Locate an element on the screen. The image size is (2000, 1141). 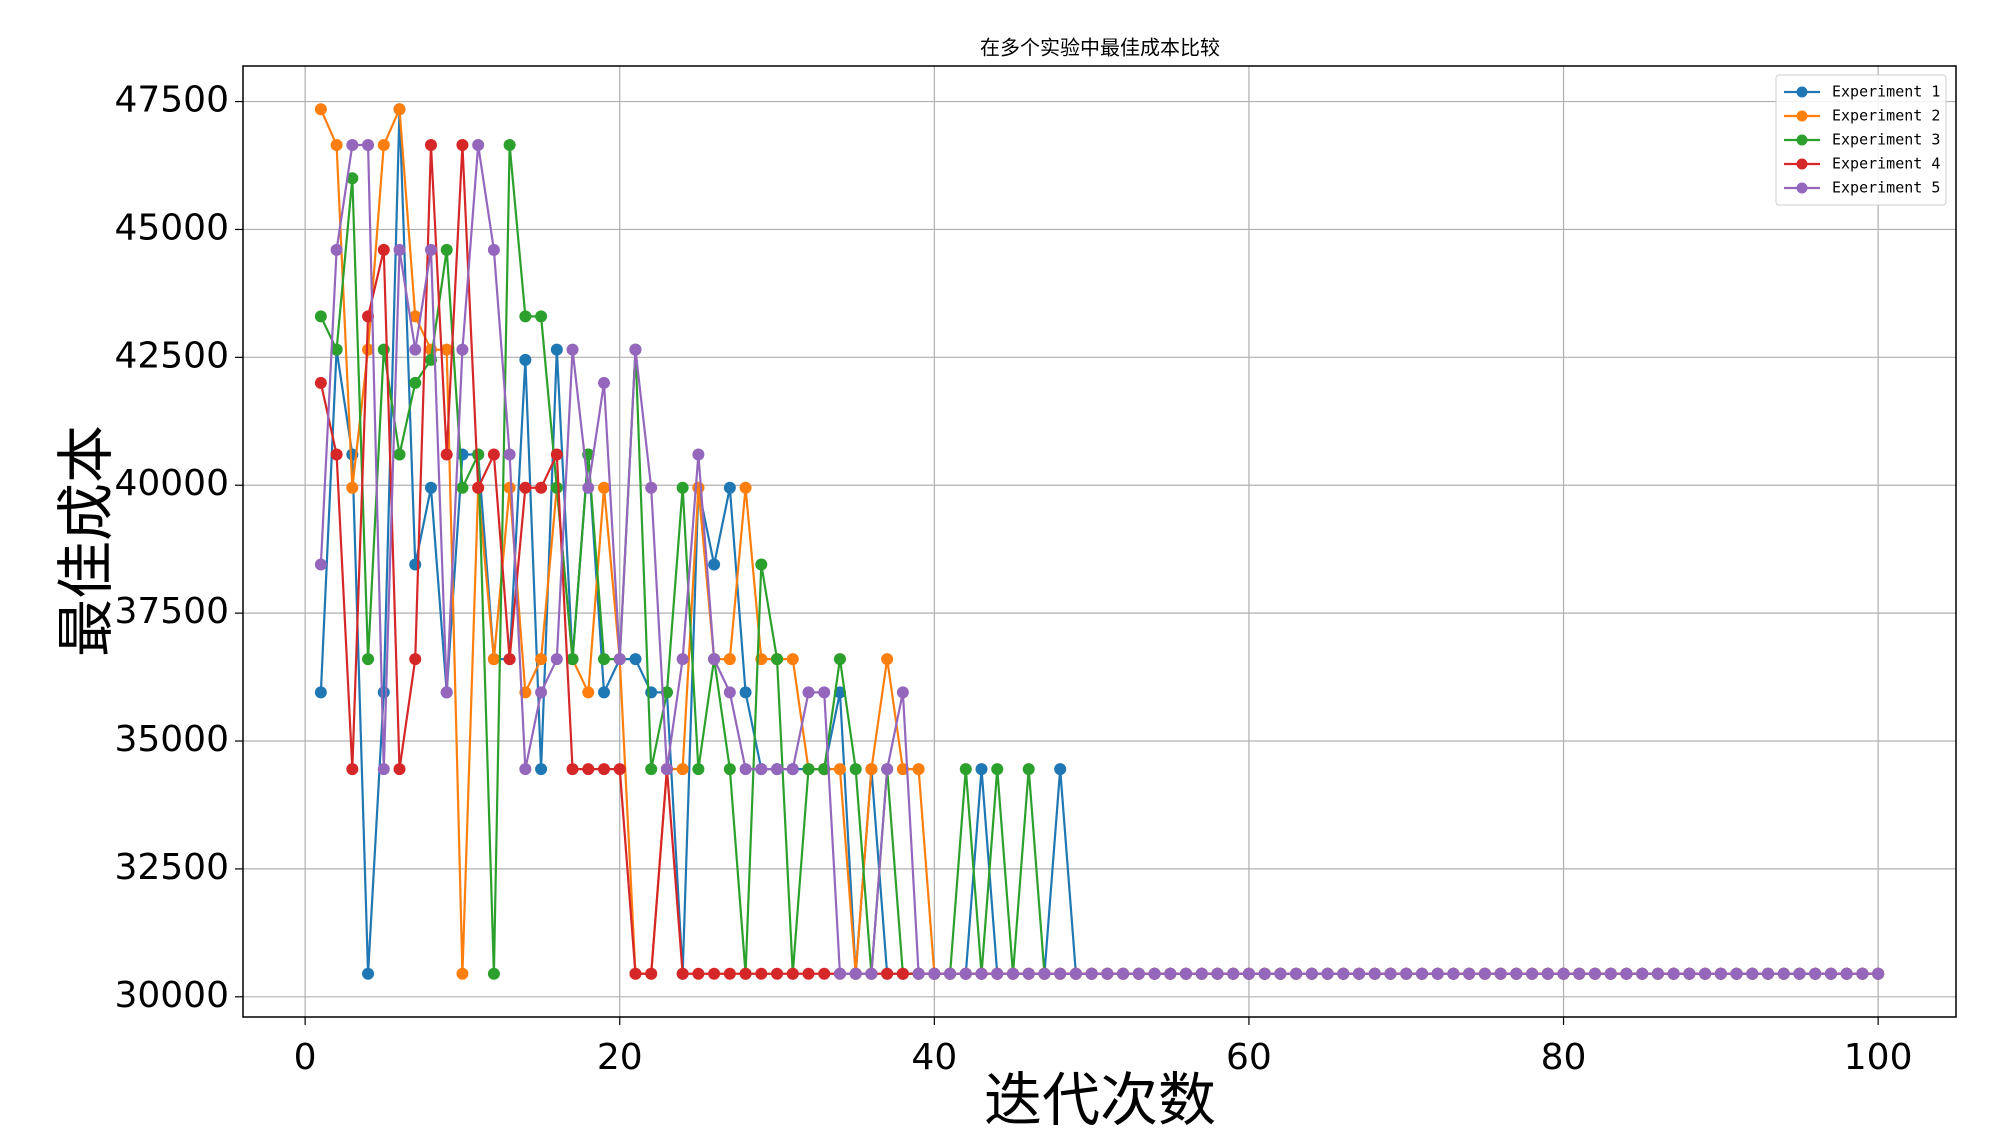
legend-label: Experiment 2 is located at coordinates (1886, 116).